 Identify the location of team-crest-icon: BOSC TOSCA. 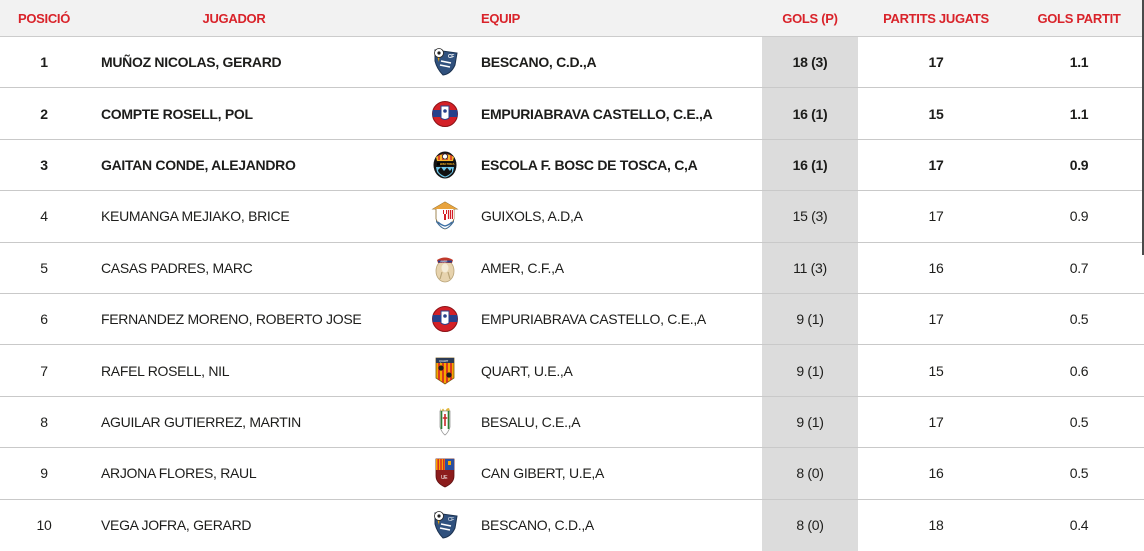
(445, 165).